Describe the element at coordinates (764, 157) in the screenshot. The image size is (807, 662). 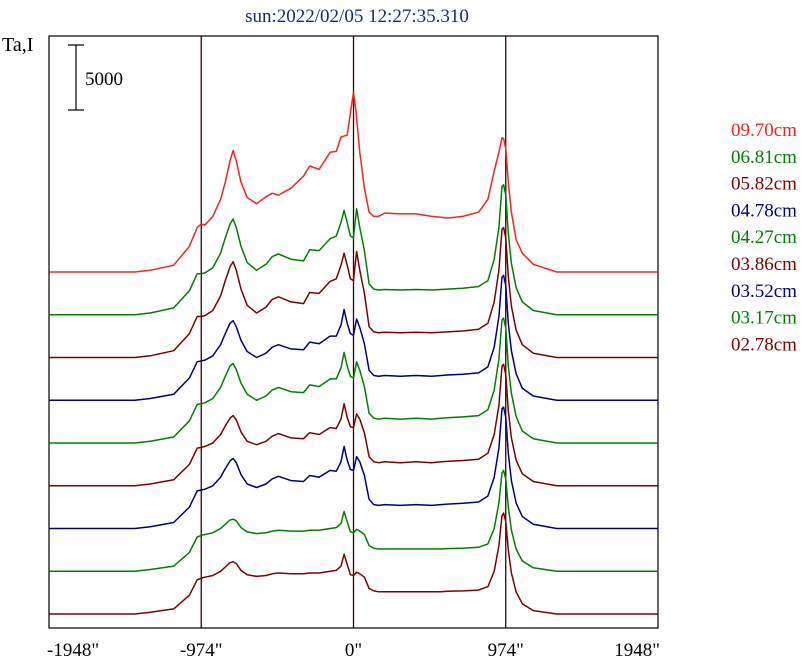
I see `legend-entry: 06.81cm` at that location.